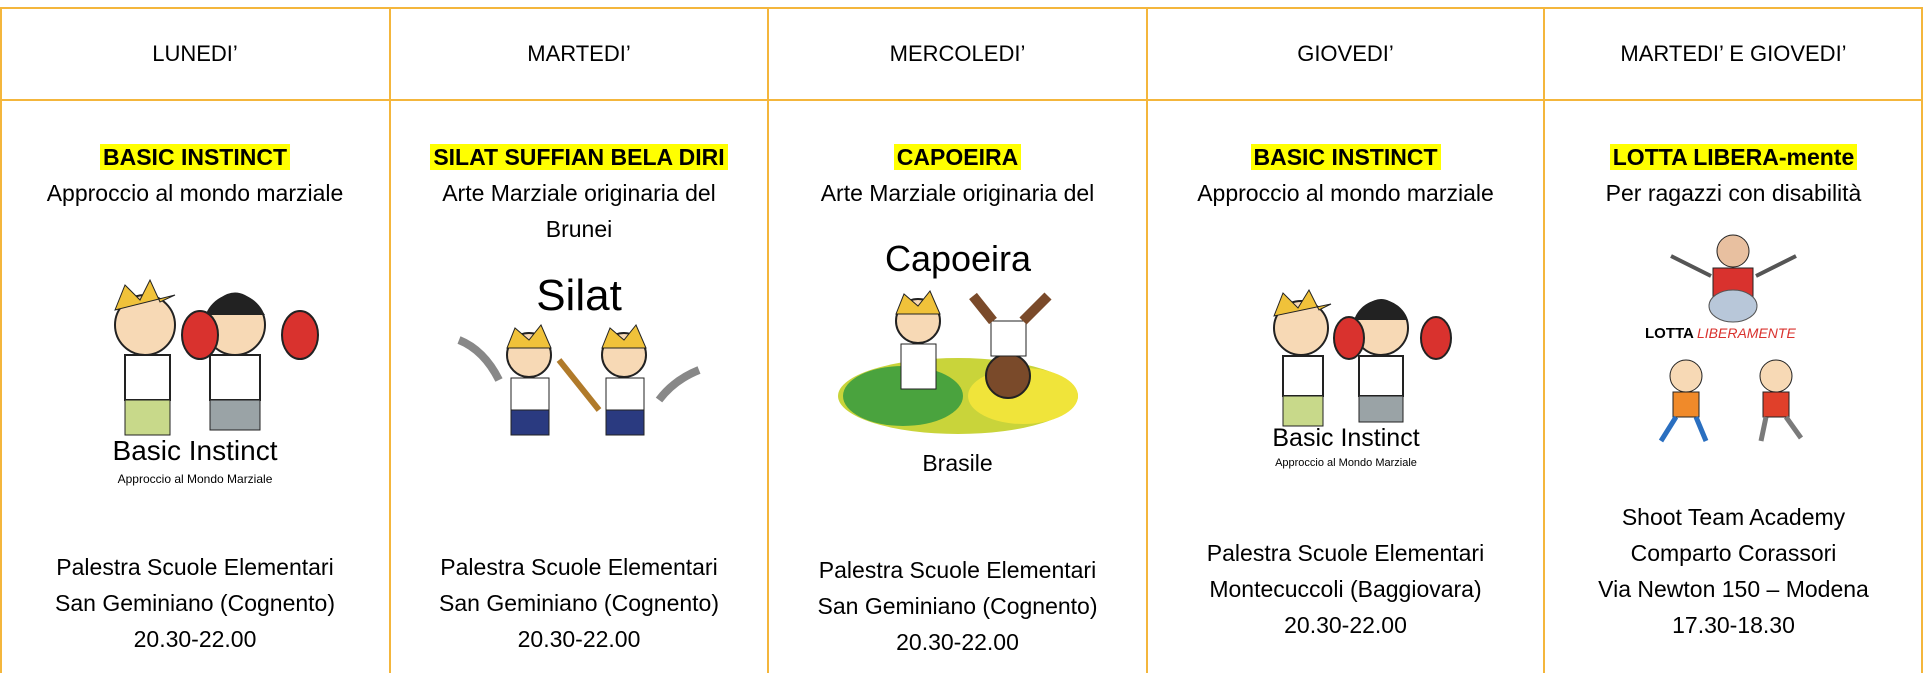 The height and width of the screenshot is (673, 1923). I want to click on course-title: CAPOEIRA, so click(957, 157).